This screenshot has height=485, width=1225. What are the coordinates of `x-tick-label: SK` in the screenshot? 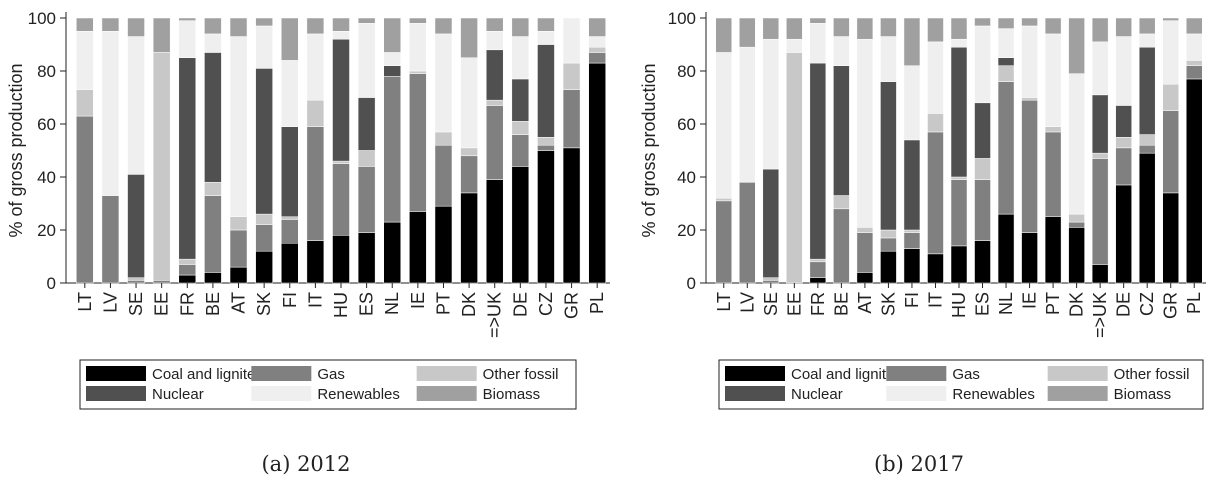 It's located at (888, 304).